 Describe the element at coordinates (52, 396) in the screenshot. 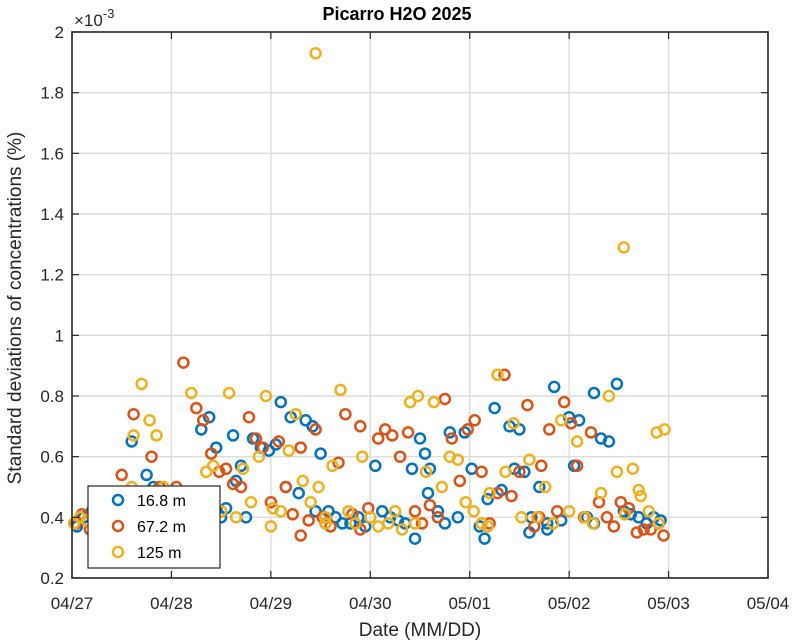

I see `y-tick-label: 0.8` at that location.